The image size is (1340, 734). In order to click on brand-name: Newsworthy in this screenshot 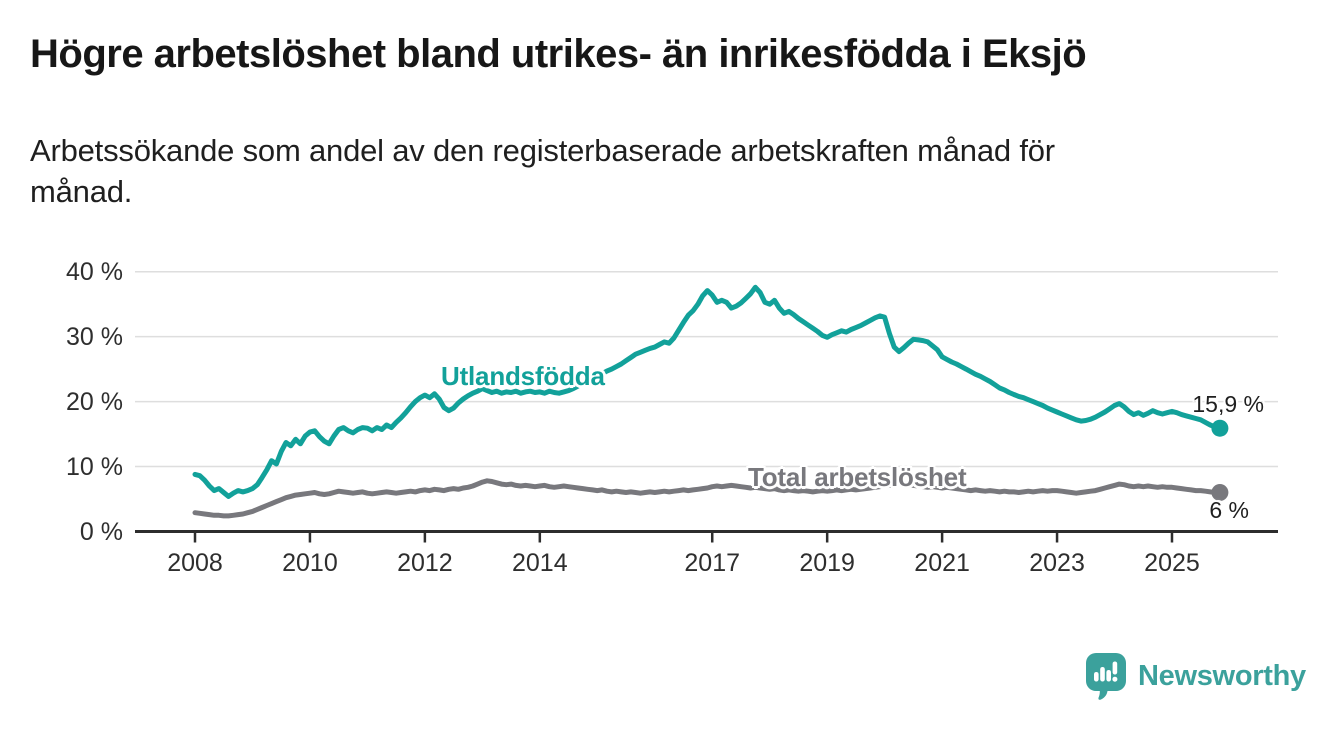, I will do `click(1222, 676)`.